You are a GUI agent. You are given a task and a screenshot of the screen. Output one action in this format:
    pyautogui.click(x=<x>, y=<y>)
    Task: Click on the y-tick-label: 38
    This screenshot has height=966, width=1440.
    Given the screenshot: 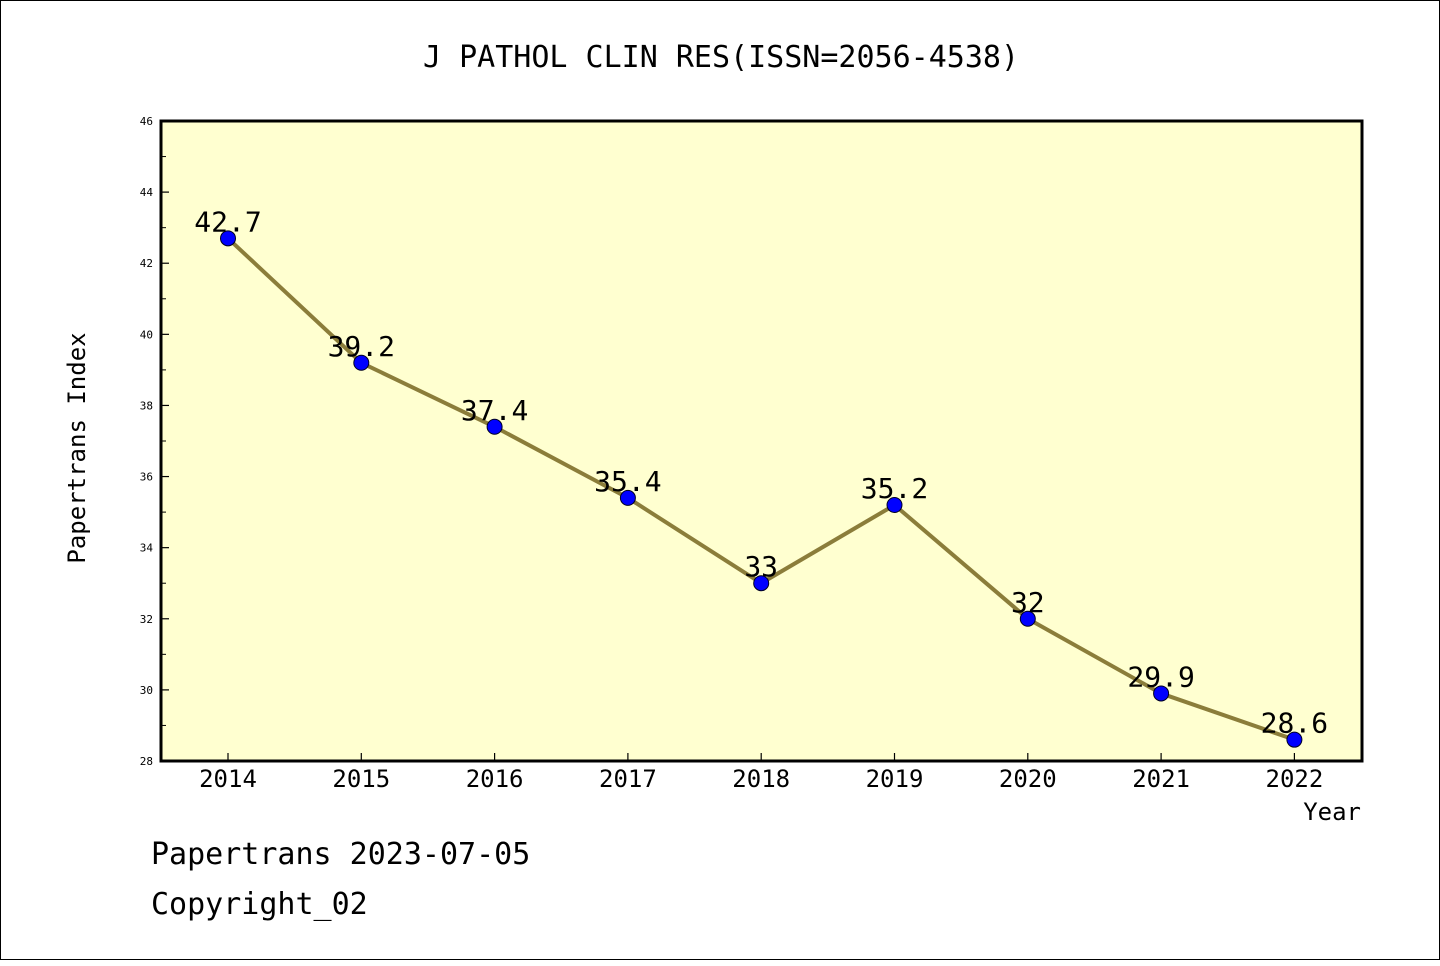 What is the action you would take?
    pyautogui.click(x=146, y=405)
    